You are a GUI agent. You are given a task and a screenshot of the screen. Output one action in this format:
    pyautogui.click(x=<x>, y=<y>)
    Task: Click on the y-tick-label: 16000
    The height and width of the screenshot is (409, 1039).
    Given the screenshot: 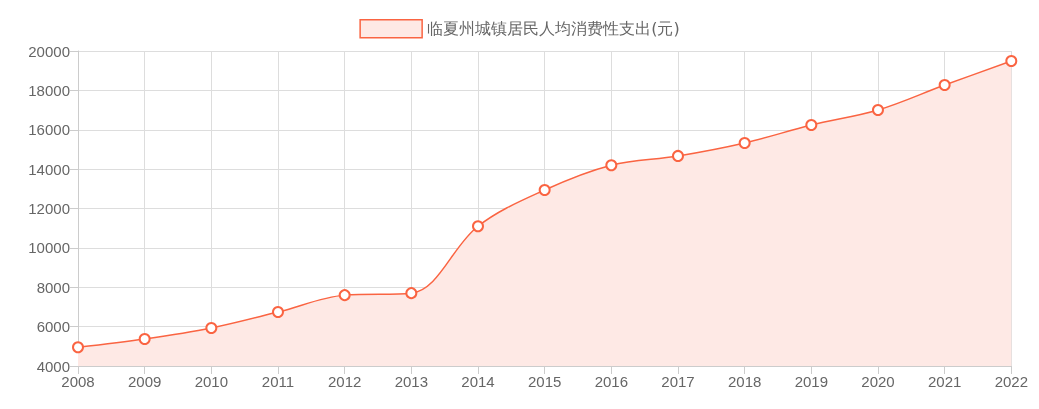 What is the action you would take?
    pyautogui.click(x=49, y=130)
    